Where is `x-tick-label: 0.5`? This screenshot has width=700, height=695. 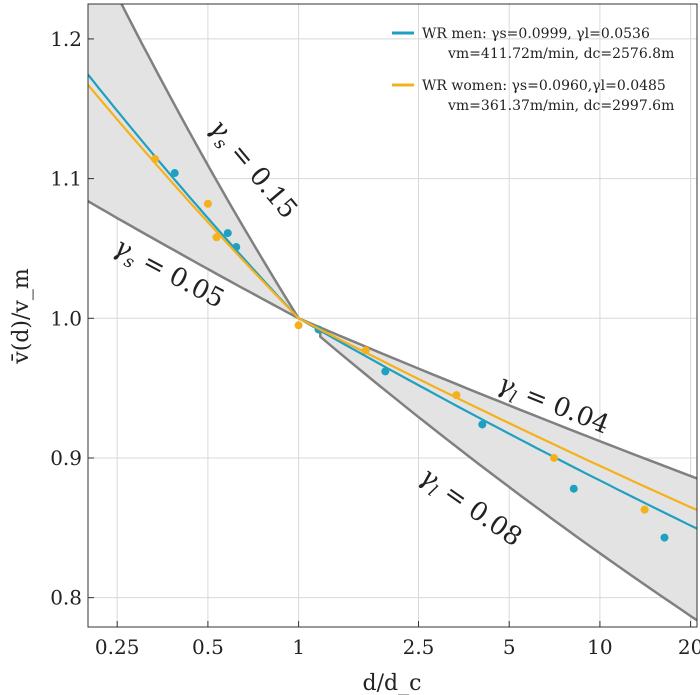 x-tick-label: 0.5 is located at coordinates (208, 647).